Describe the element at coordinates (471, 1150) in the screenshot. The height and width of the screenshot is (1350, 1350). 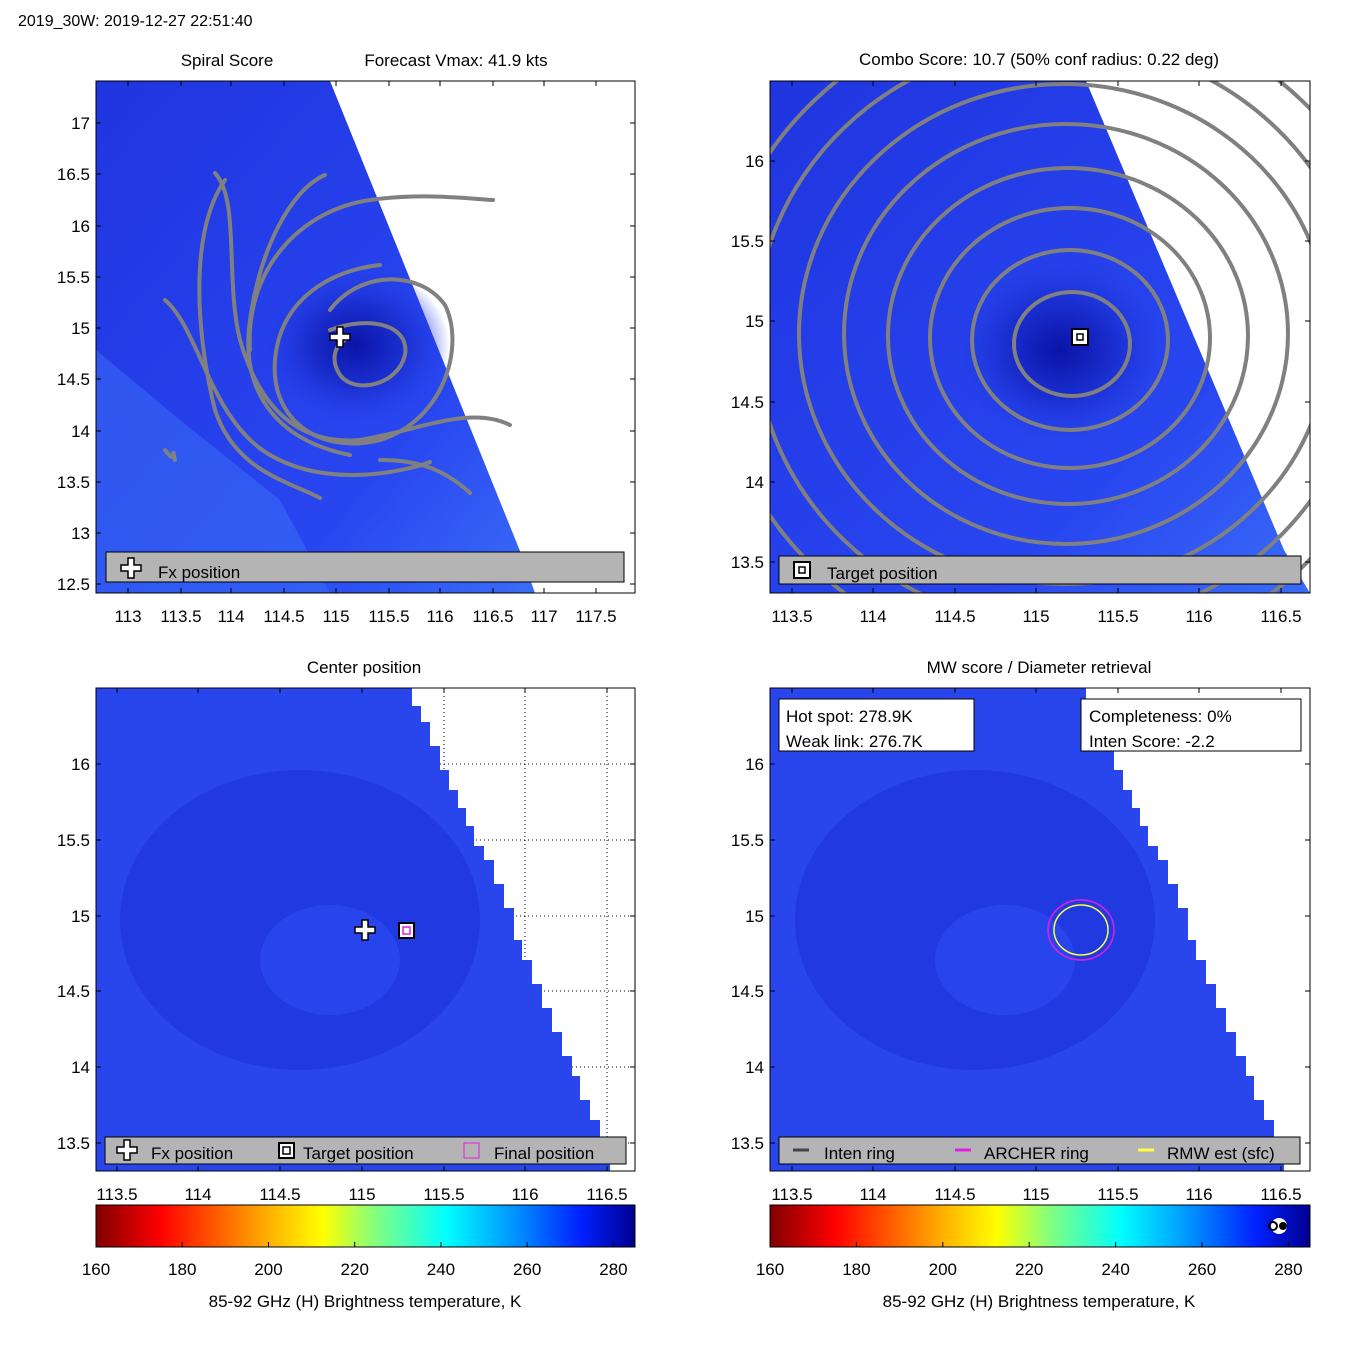
I see `final-legend-icon` at that location.